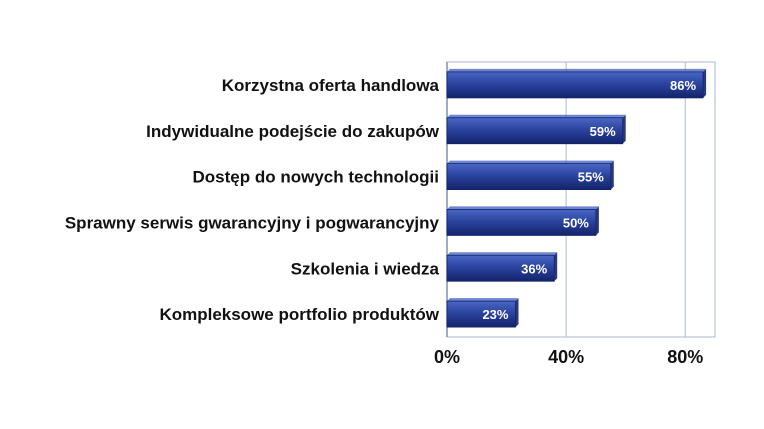 The image size is (764, 429). What do you see at coordinates (685, 357) in the screenshot?
I see `x-tick-label: 80%` at bounding box center [685, 357].